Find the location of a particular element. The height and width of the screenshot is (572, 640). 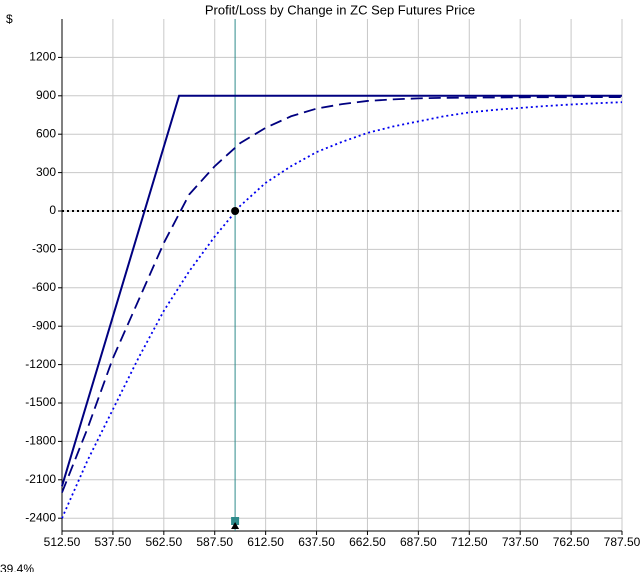

x-tick-label: 512.50 is located at coordinates (62, 542).